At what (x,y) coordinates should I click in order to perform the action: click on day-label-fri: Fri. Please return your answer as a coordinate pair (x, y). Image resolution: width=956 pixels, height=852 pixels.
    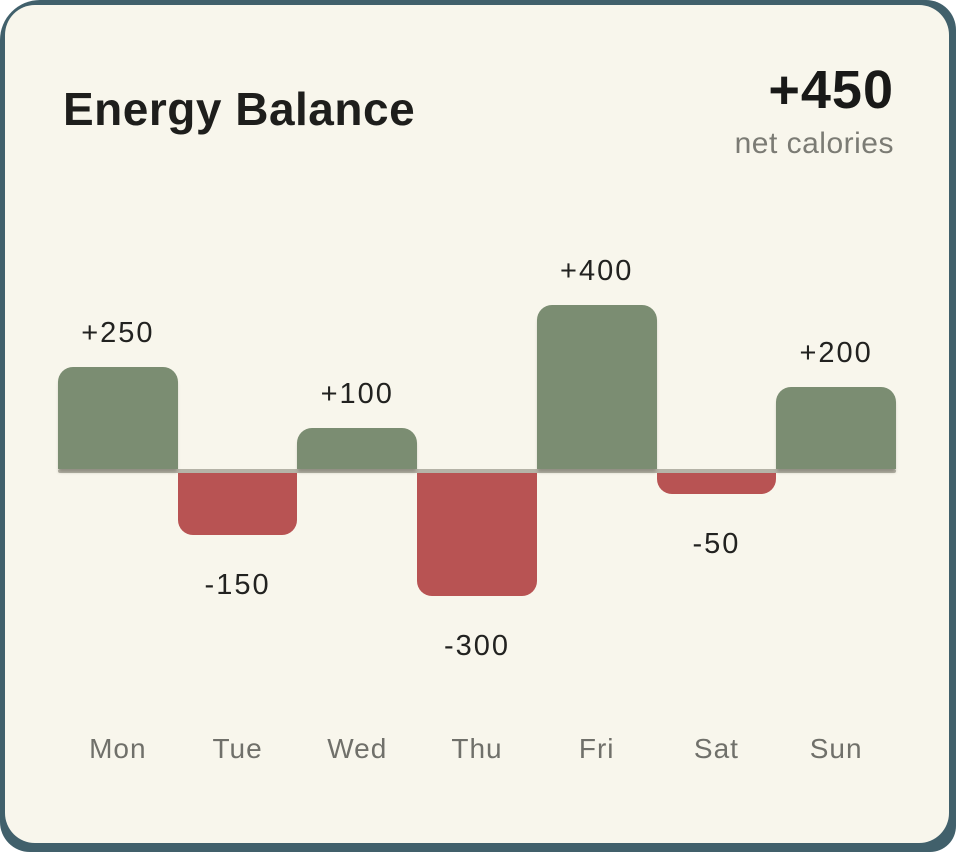
    Looking at the image, I should click on (596, 748).